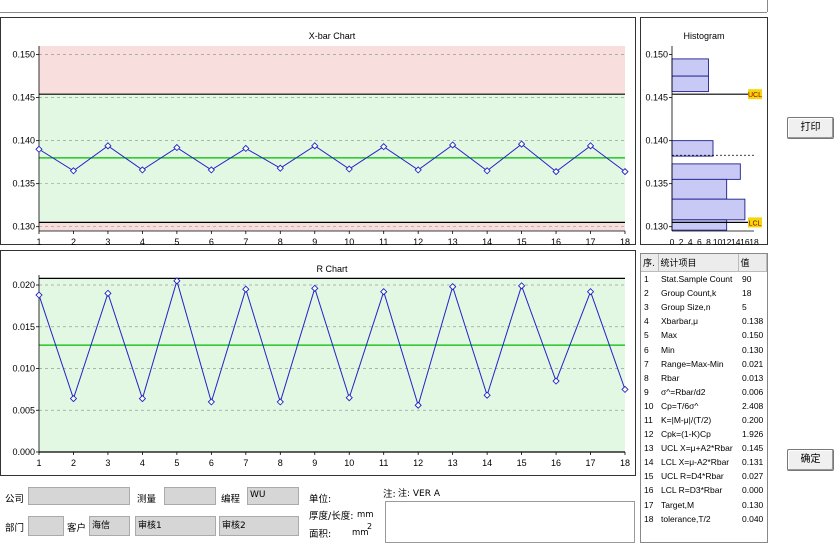  What do you see at coordinates (259, 526) in the screenshot?
I see `reviewer2-field: 审核2` at bounding box center [259, 526].